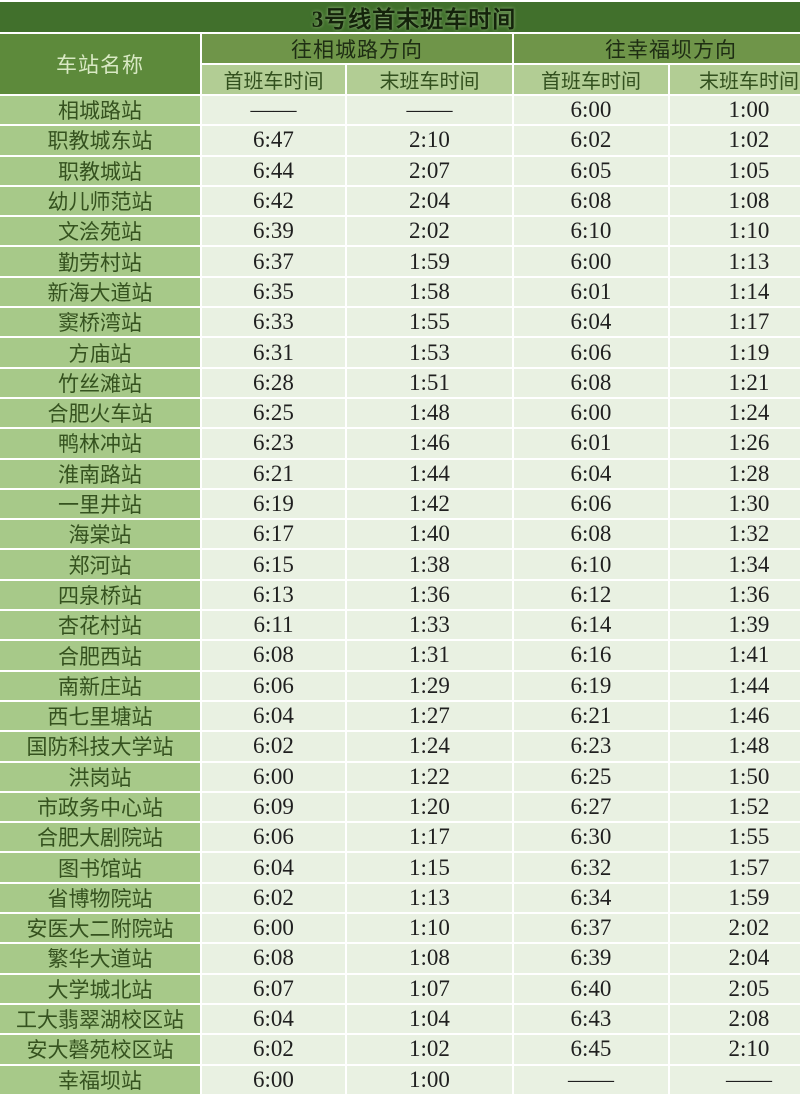  What do you see at coordinates (735, 504) in the screenshot?
I see `last-train-time-xingfuba: 1:30` at bounding box center [735, 504].